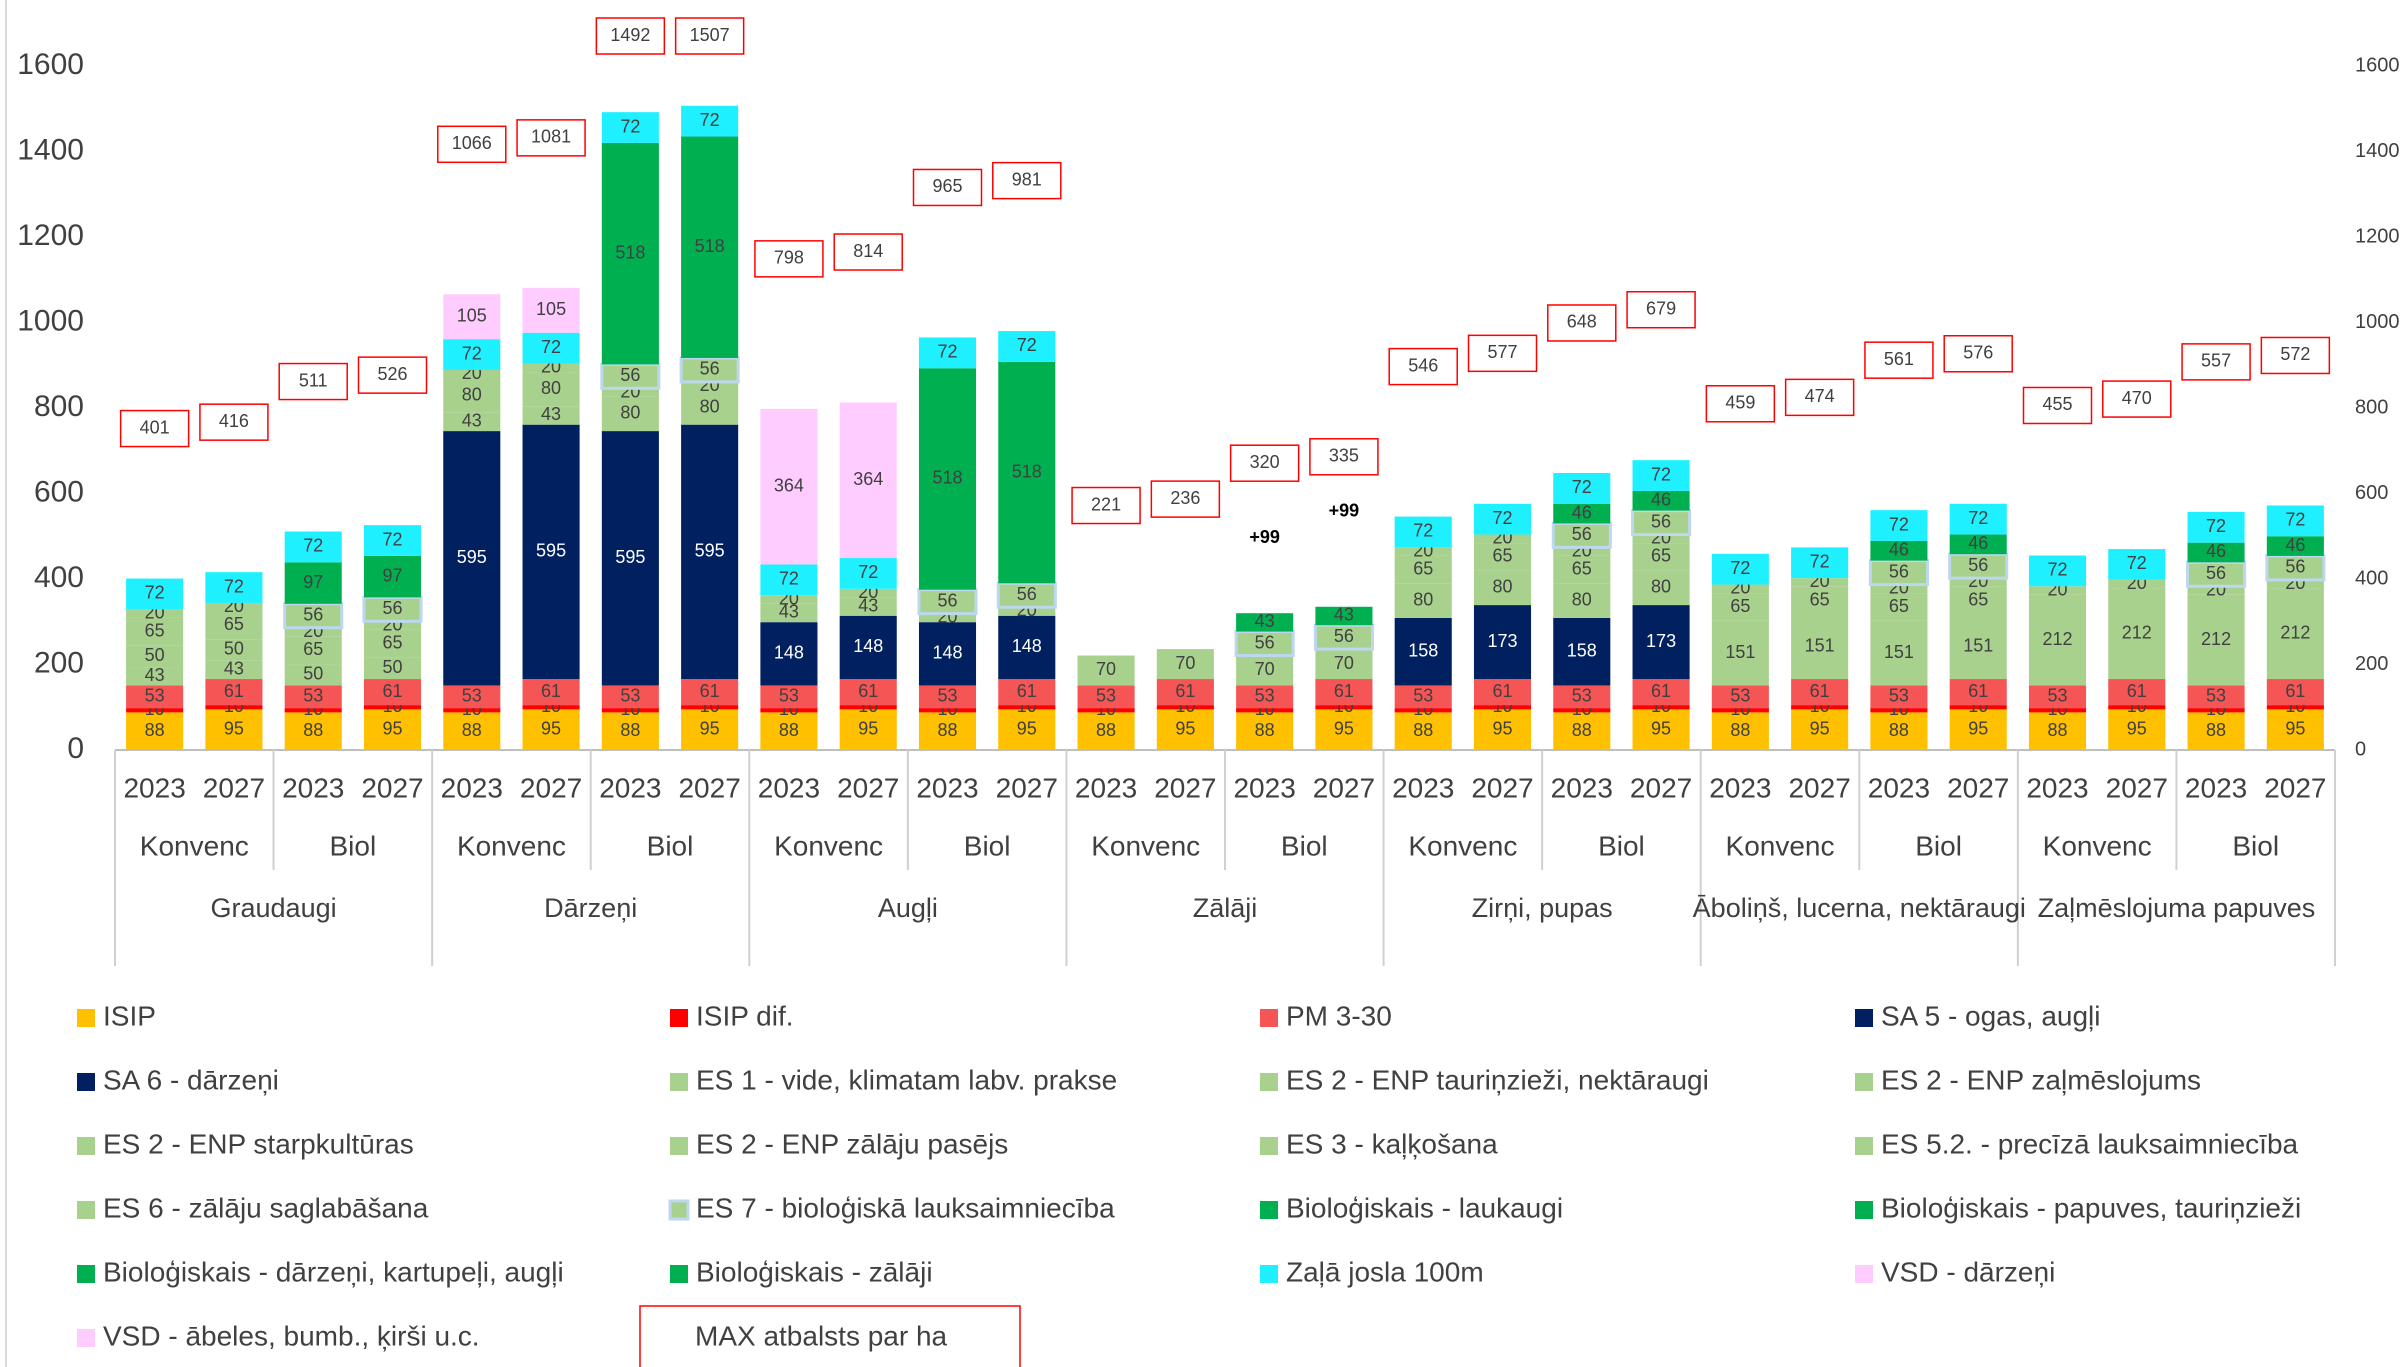  I want to click on group-label: Graudaugi, so click(273, 908).